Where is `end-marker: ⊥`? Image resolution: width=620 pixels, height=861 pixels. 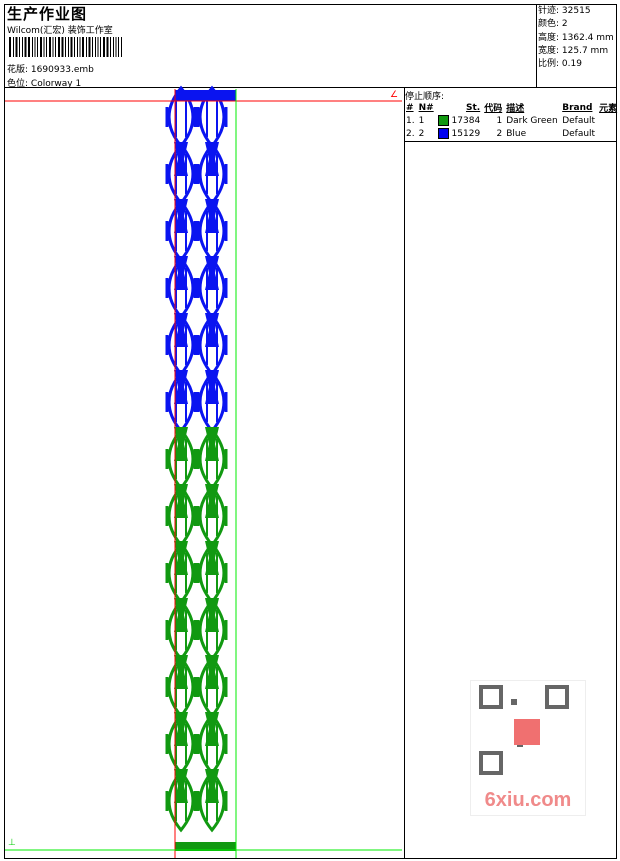
end-marker: ⊥ is located at coordinates (12, 843).